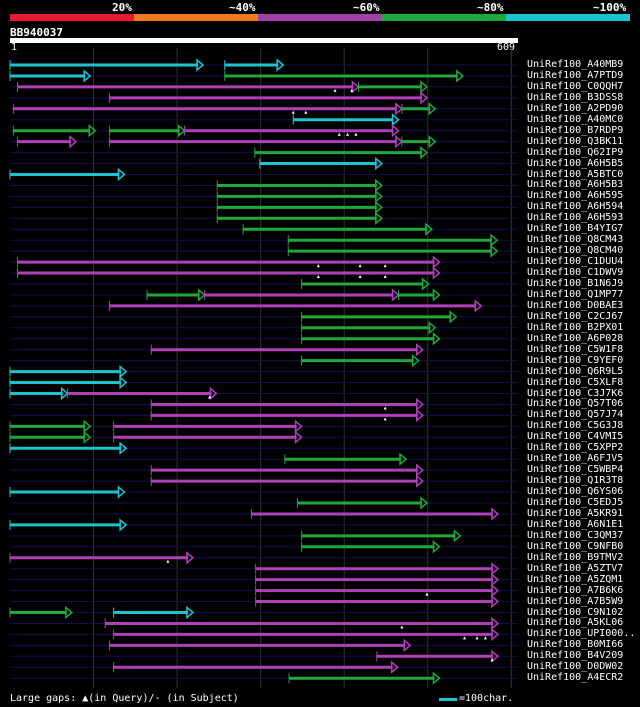 Image resolution: width=640 pixels, height=707 pixels. I want to click on query-sequence-bar, so click(264, 40).